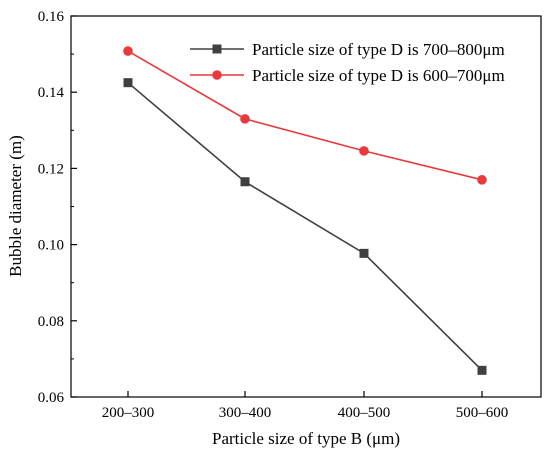 The width and height of the screenshot is (550, 455). What do you see at coordinates (306, 438) in the screenshot?
I see `x-axis-title: Particle size of type B (μm)` at bounding box center [306, 438].